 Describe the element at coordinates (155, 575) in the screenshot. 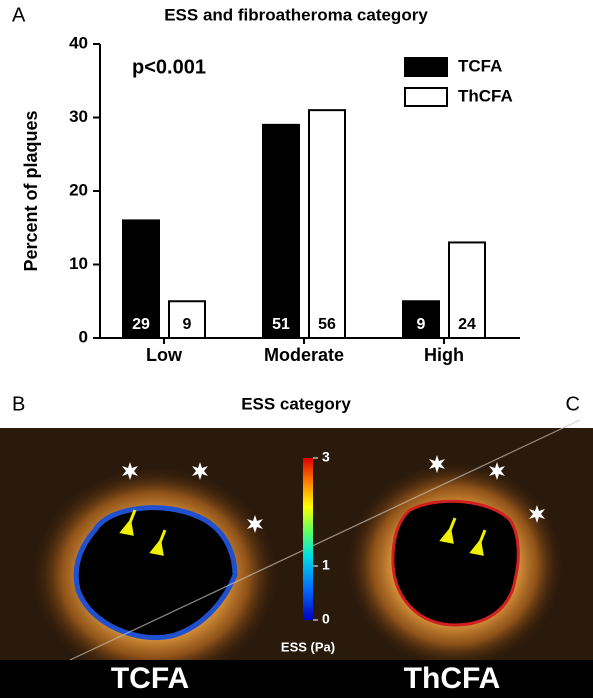

I see `oct-image-left` at that location.